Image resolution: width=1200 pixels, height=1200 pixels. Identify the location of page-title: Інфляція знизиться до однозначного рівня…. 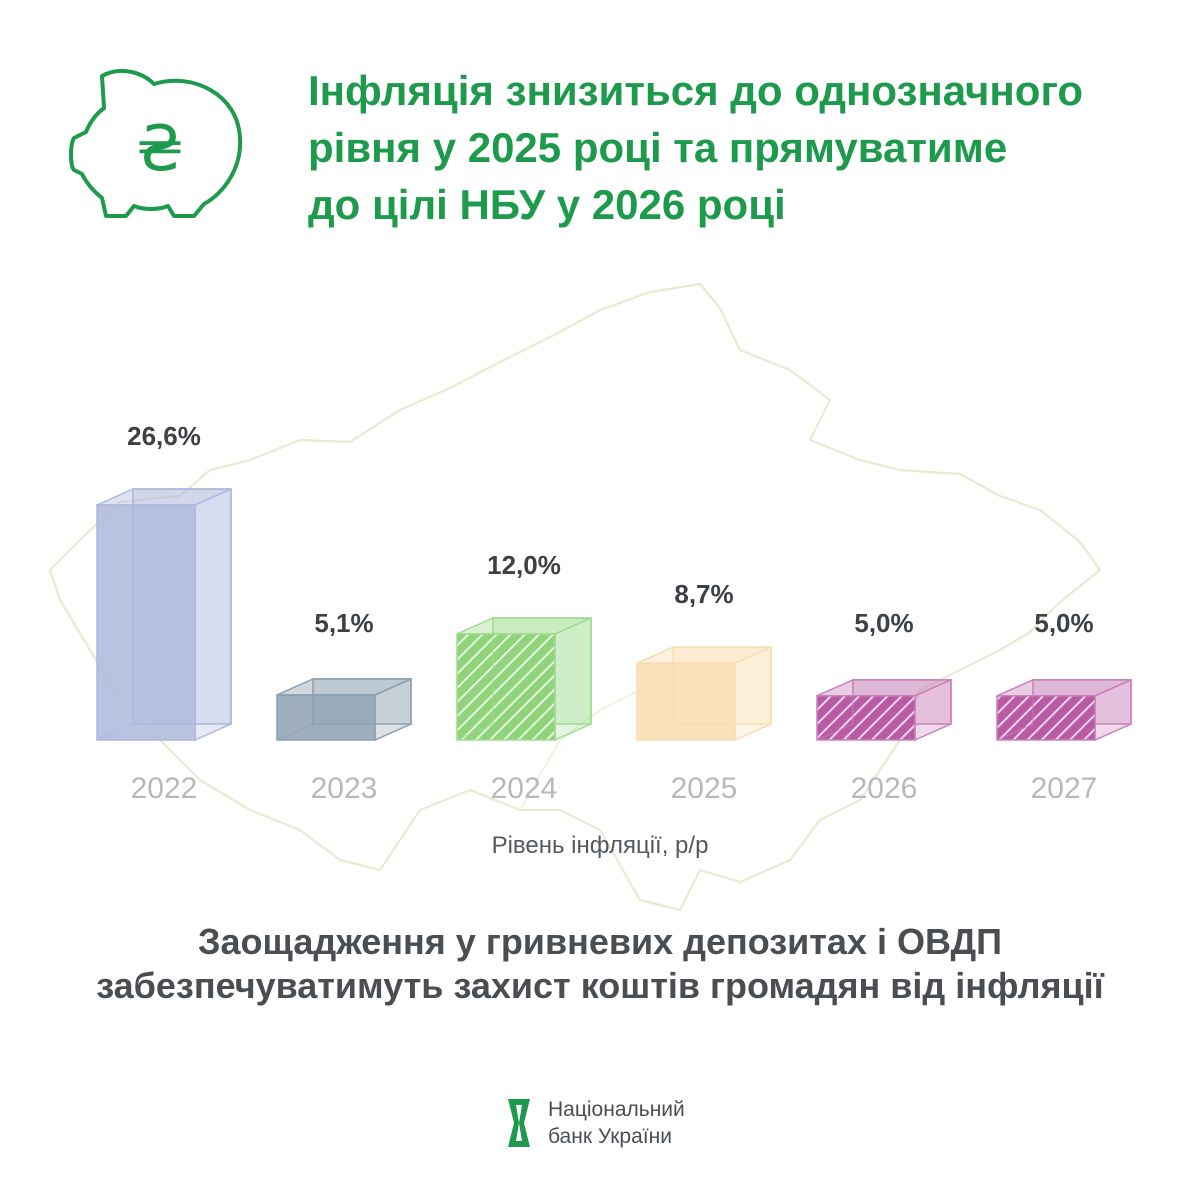
(738, 147).